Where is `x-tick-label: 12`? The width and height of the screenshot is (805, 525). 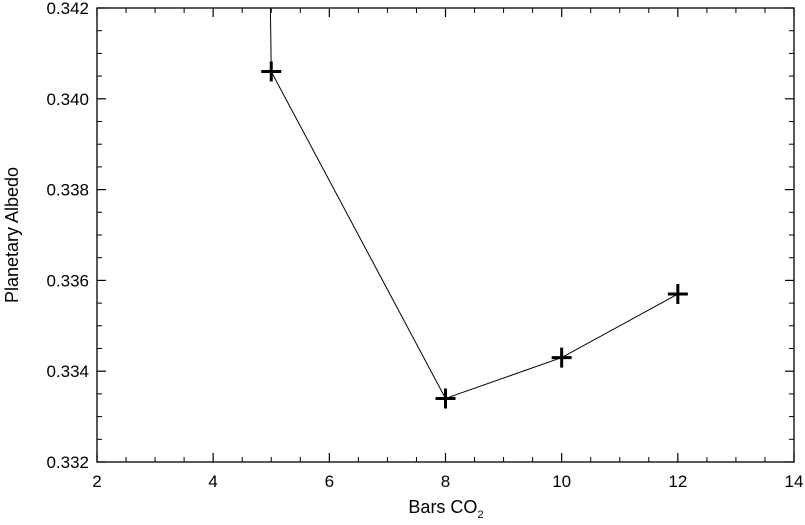
x-tick-label: 12 is located at coordinates (677, 481).